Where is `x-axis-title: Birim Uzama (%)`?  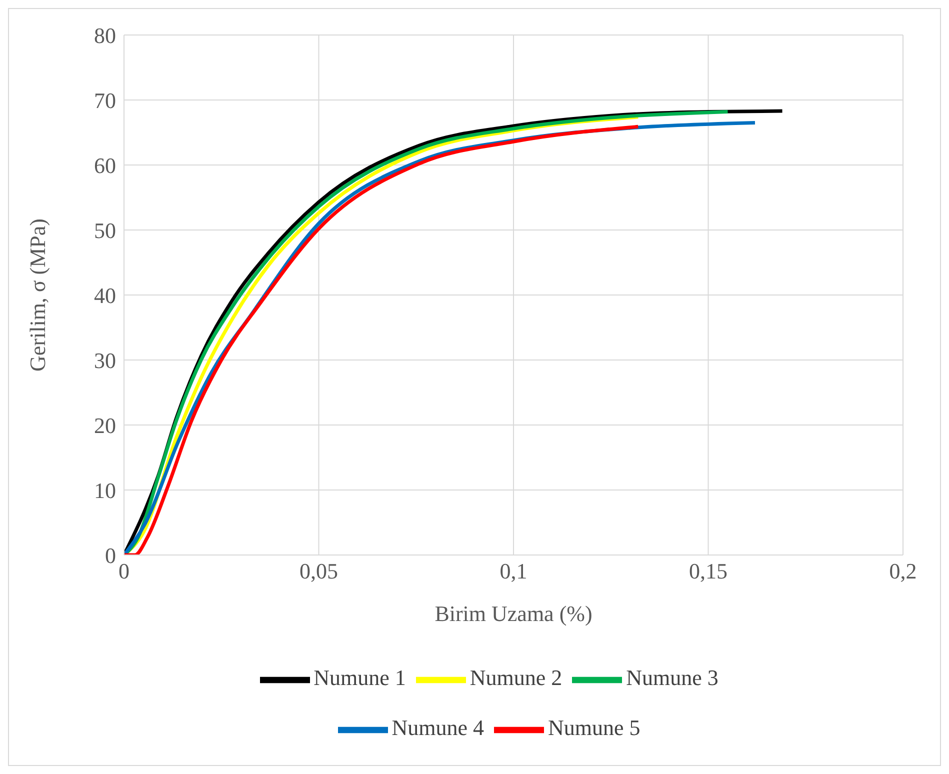
x-axis-title: Birim Uzama (%) is located at coordinates (513, 613).